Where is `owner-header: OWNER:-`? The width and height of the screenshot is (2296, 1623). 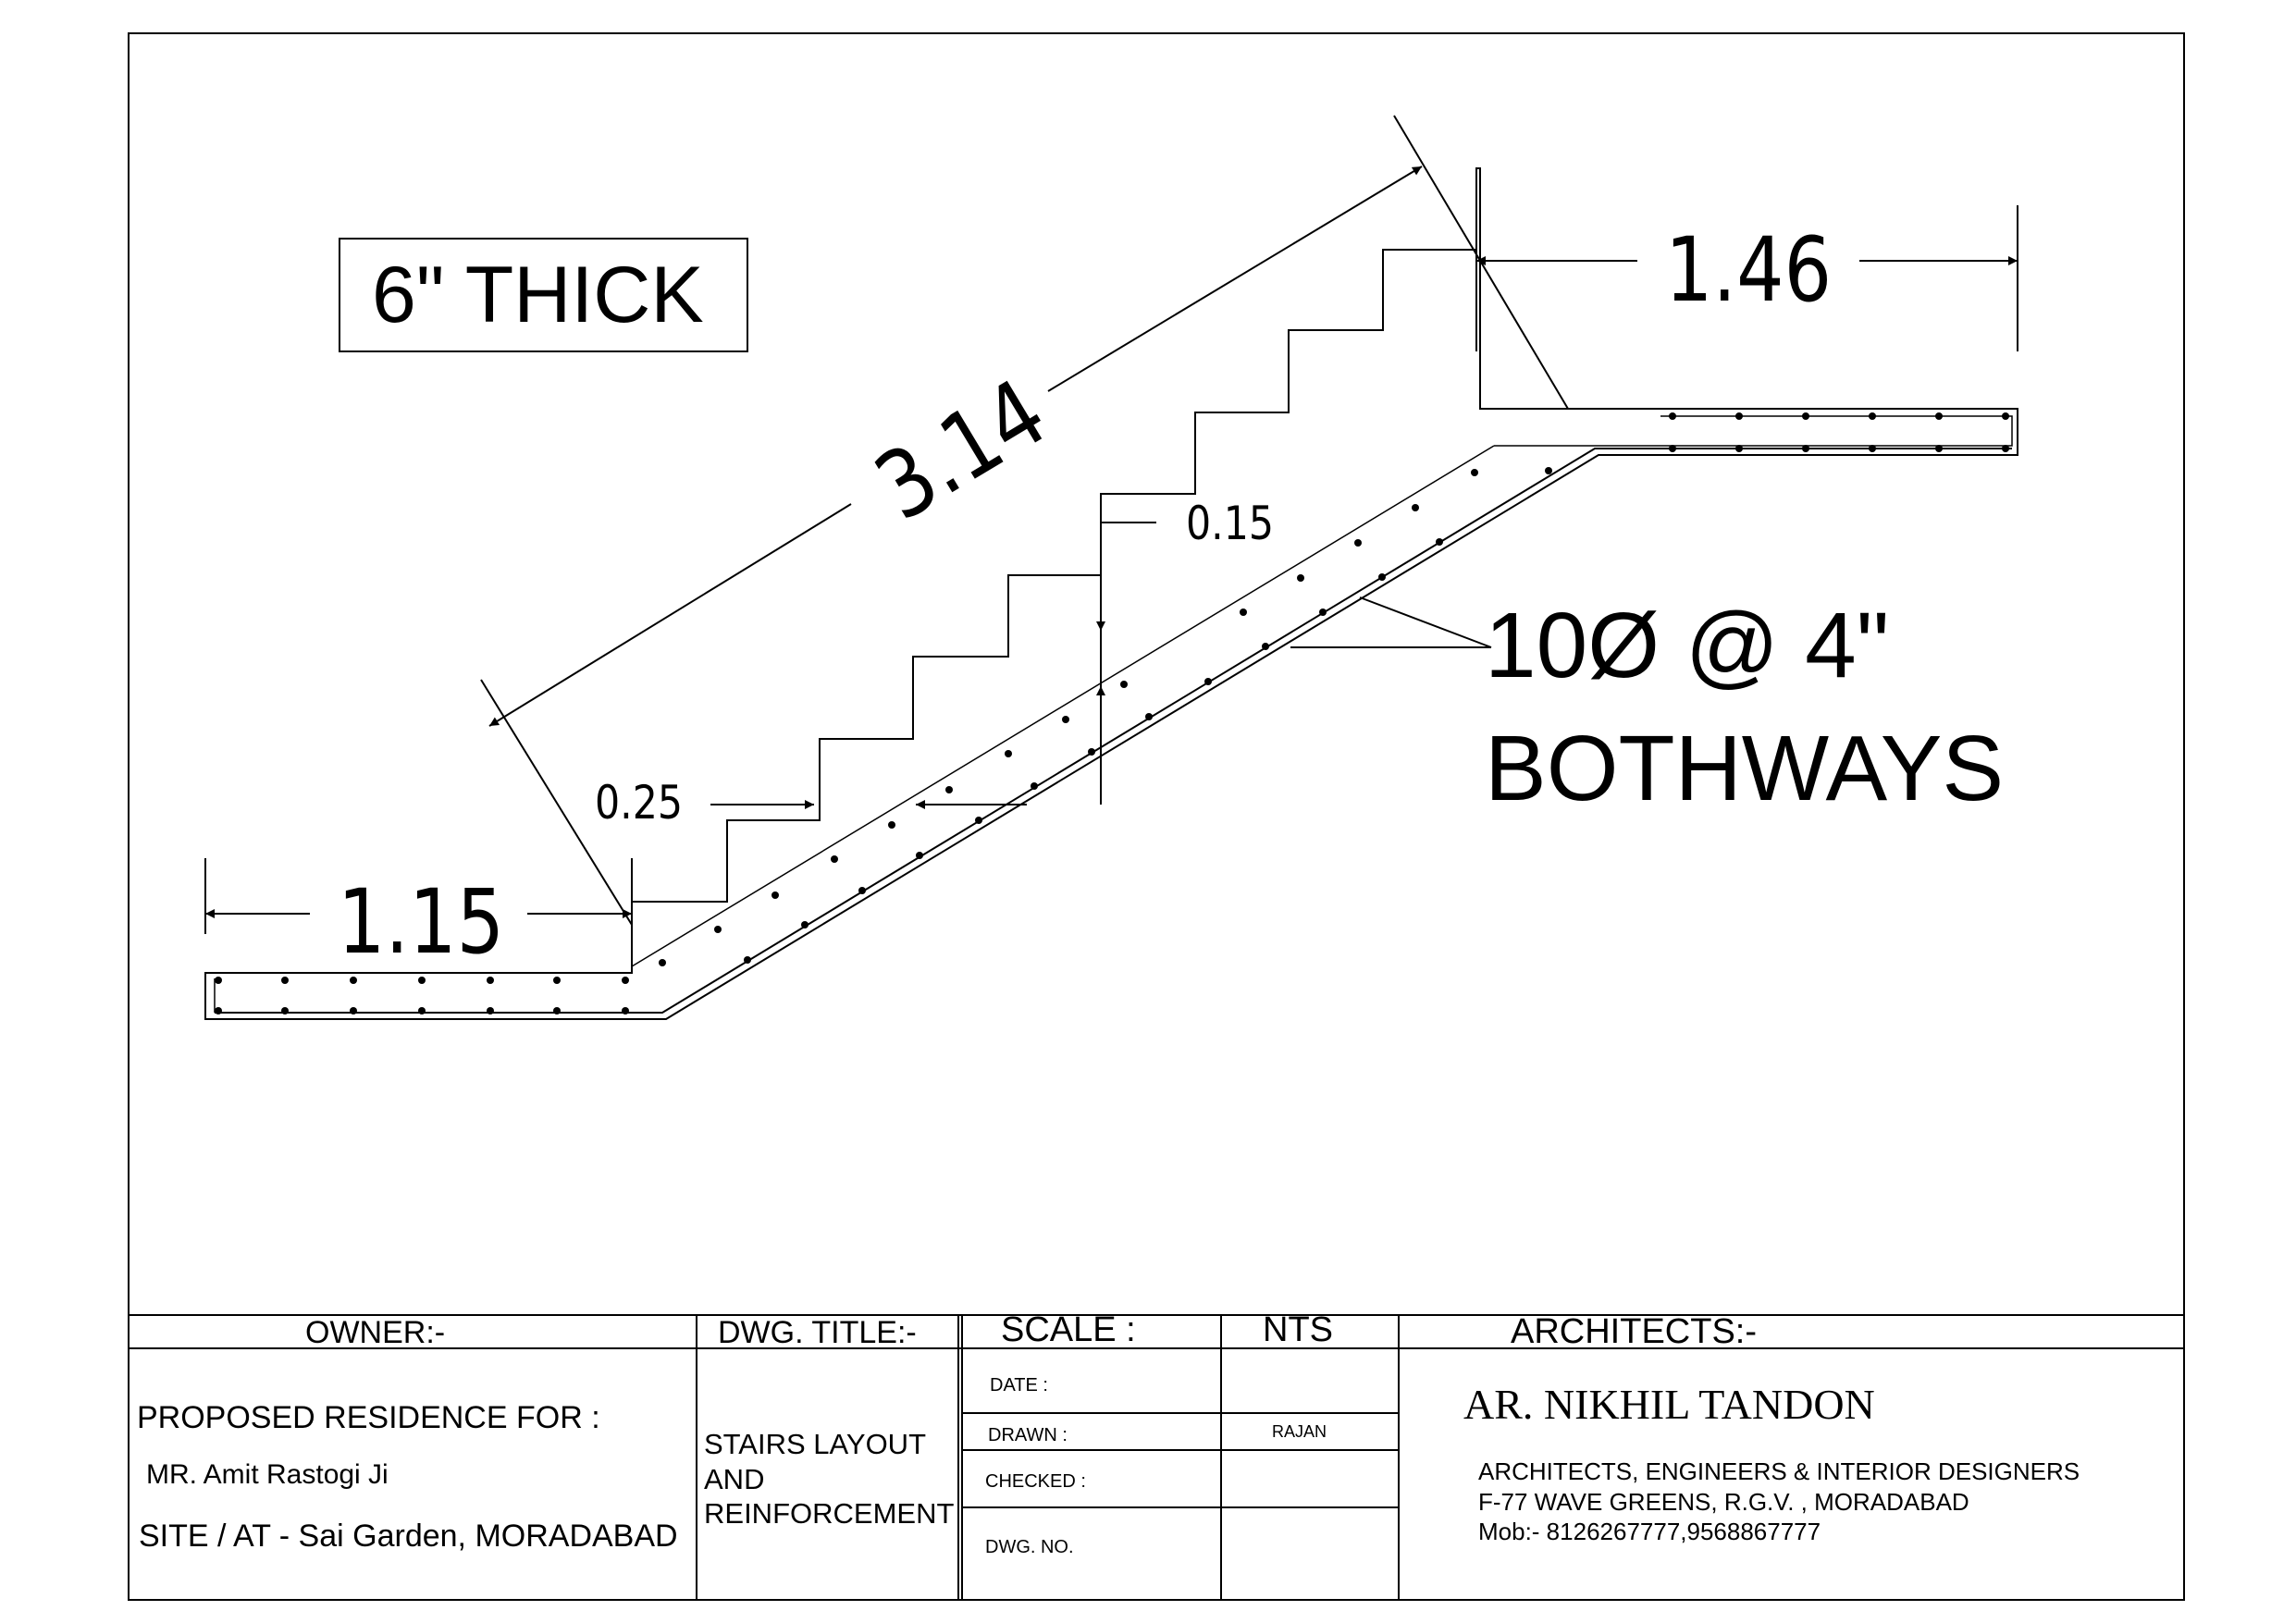 owner-header: OWNER:- is located at coordinates (375, 1332).